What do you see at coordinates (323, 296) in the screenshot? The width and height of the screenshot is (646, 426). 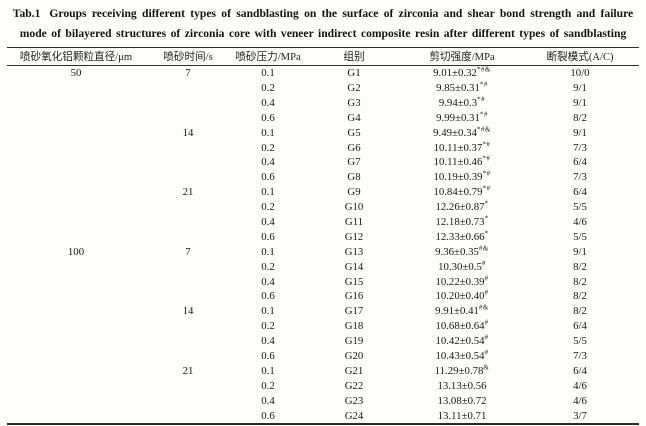 I see `table-row: 0.6 G16 10.20±0.40# 8/2` at bounding box center [323, 296].